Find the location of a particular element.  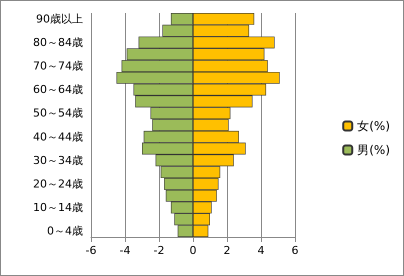

x-tick-label: -2 is located at coordinates (159, 250).